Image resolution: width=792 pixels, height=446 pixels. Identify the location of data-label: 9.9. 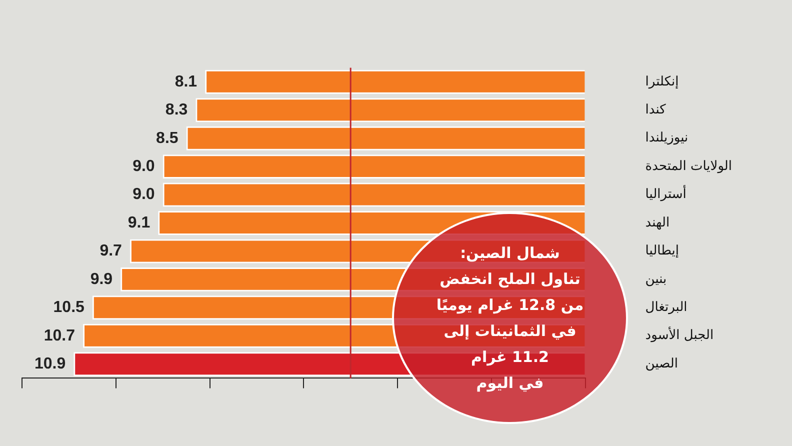
(101, 279).